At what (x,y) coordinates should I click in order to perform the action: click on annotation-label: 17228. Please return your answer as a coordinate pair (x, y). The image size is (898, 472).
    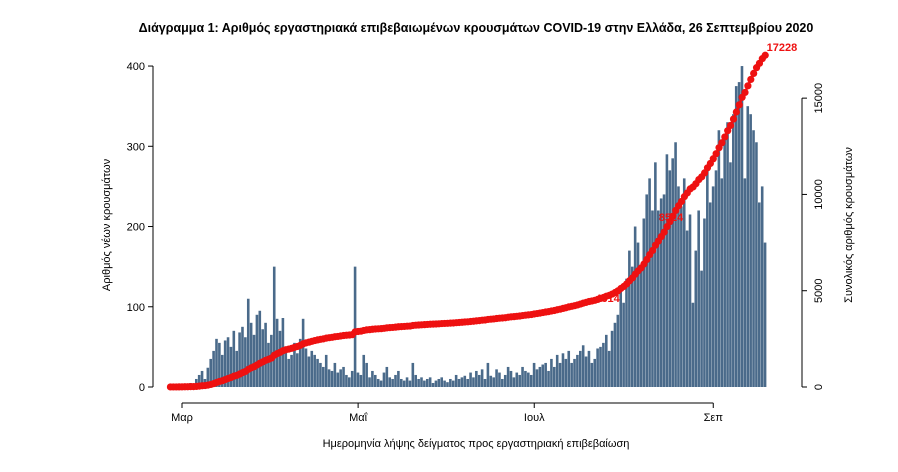
    Looking at the image, I should click on (782, 48).